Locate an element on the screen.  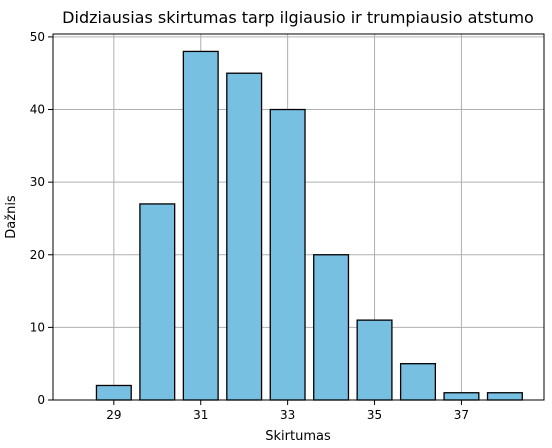
x-tick-label: 29 is located at coordinates (113, 415).